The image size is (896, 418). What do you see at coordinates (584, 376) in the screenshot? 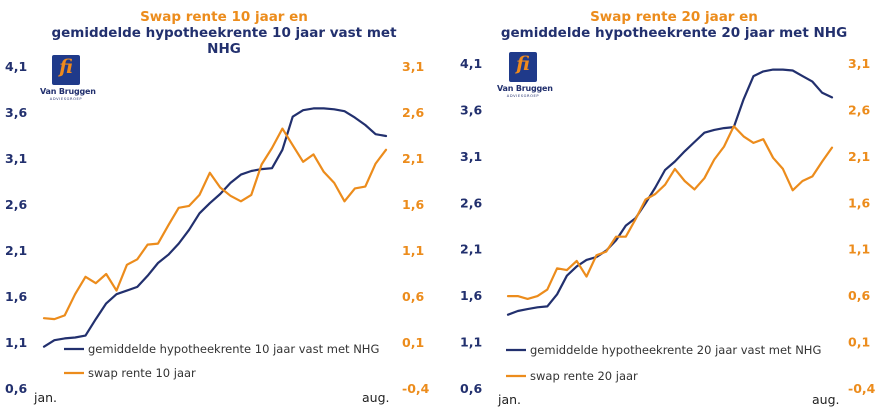
I see `legend-label: swap rente 20 jaar` at bounding box center [584, 376].